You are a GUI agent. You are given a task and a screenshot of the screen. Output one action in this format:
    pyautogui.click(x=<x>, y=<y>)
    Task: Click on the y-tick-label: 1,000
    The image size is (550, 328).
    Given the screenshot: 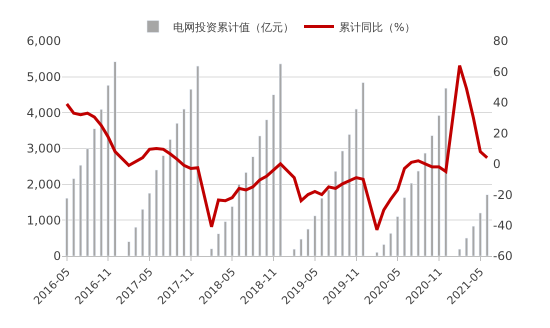 What is the action you would take?
    pyautogui.click(x=43, y=220)
    